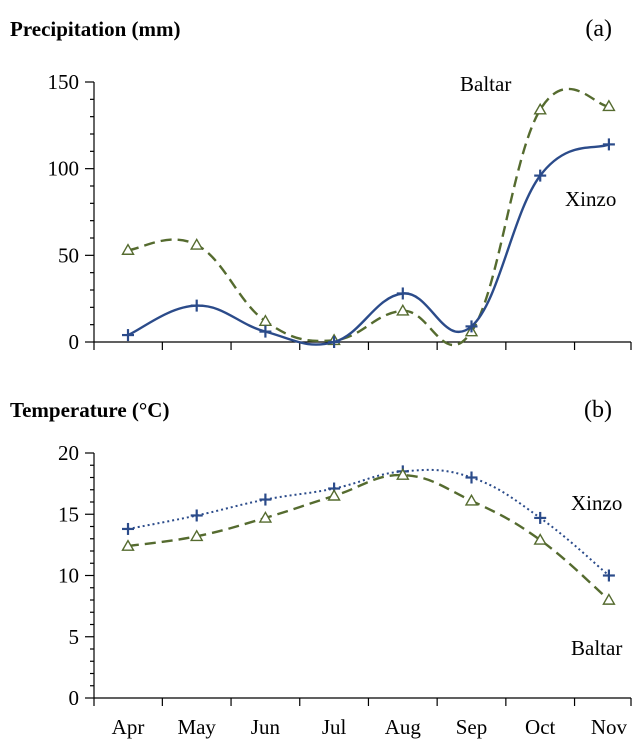 Image resolution: width=639 pixels, height=745 pixels. I want to click on x-tick-label: Oct, so click(540, 727).